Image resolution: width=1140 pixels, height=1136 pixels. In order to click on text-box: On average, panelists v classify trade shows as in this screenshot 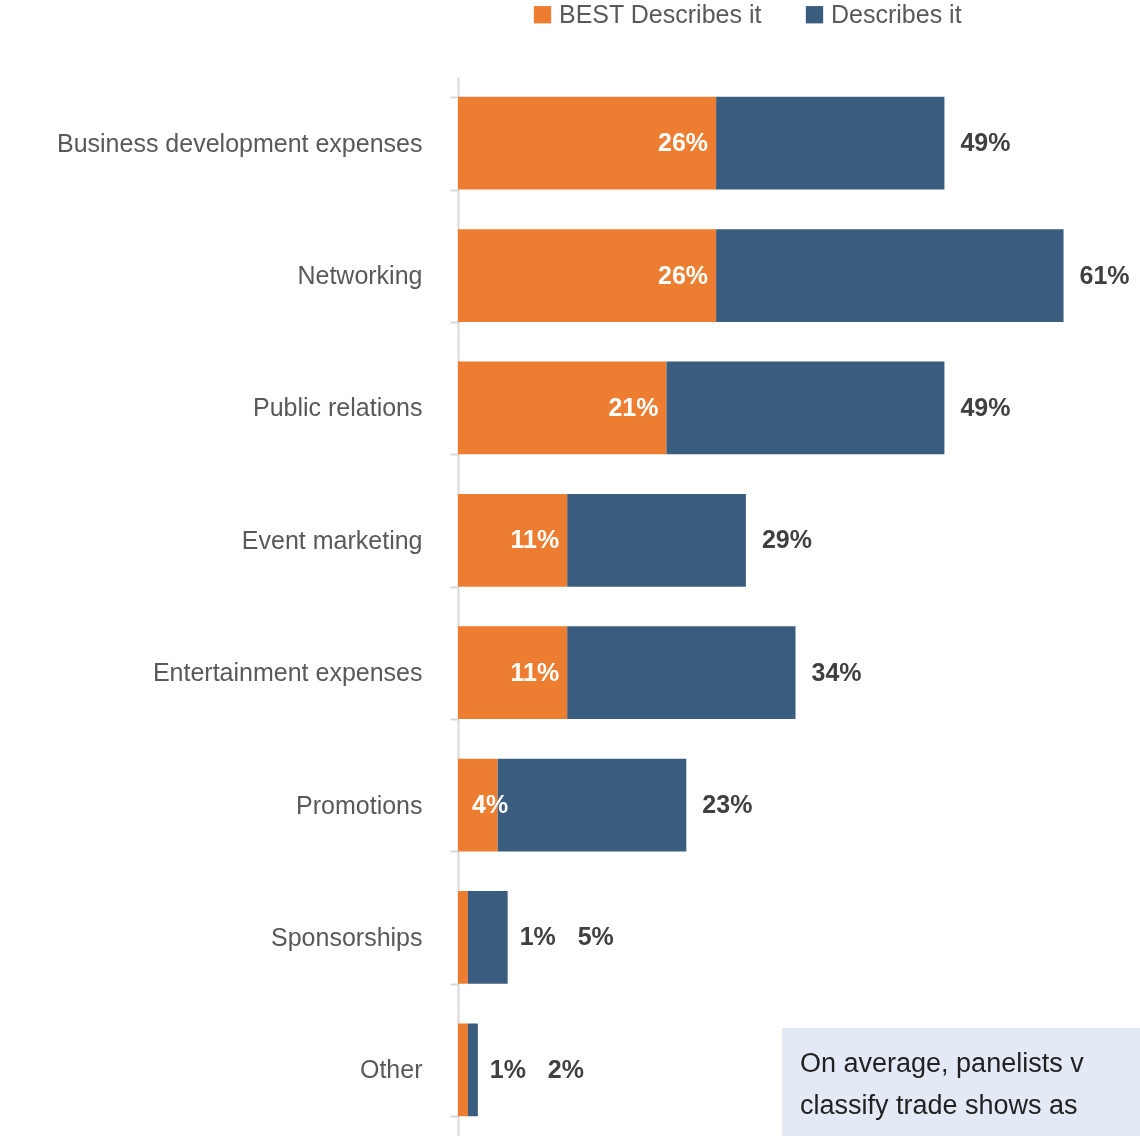, I will do `click(961, 1082)`.